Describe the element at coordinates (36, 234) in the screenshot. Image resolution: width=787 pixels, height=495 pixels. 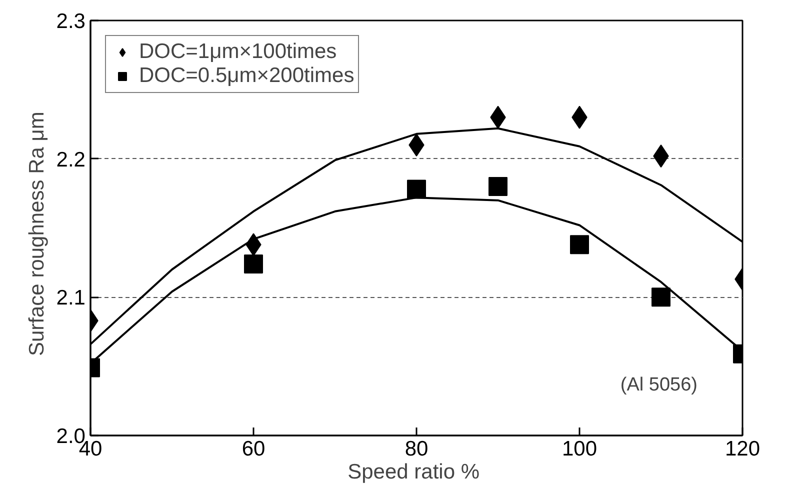
I see `y-axis-title: Surface roughness Ra μm` at that location.